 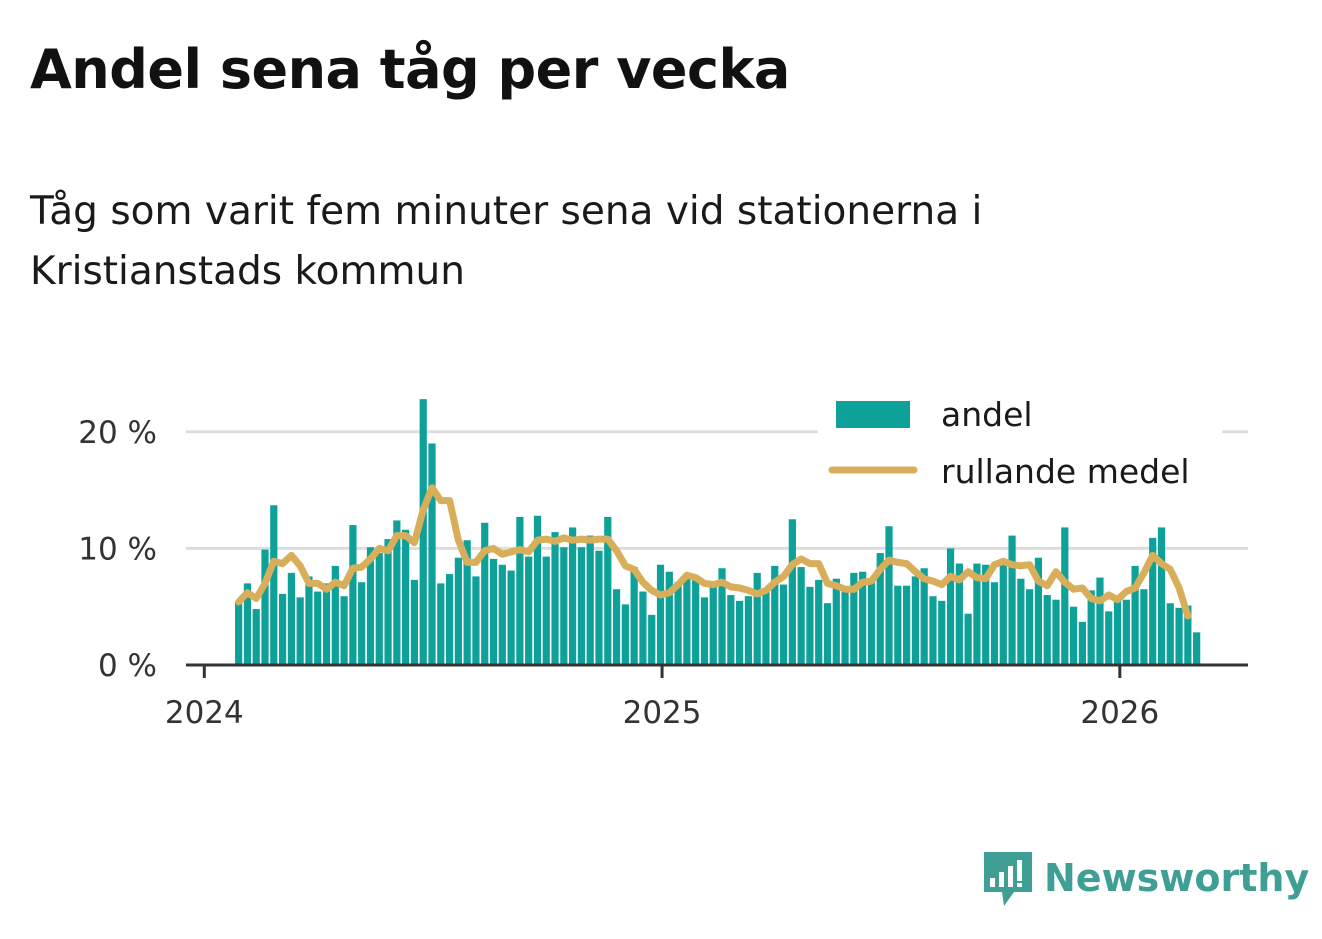 What do you see at coordinates (873, 414) in the screenshot?
I see `legend-swatch-andel` at bounding box center [873, 414].